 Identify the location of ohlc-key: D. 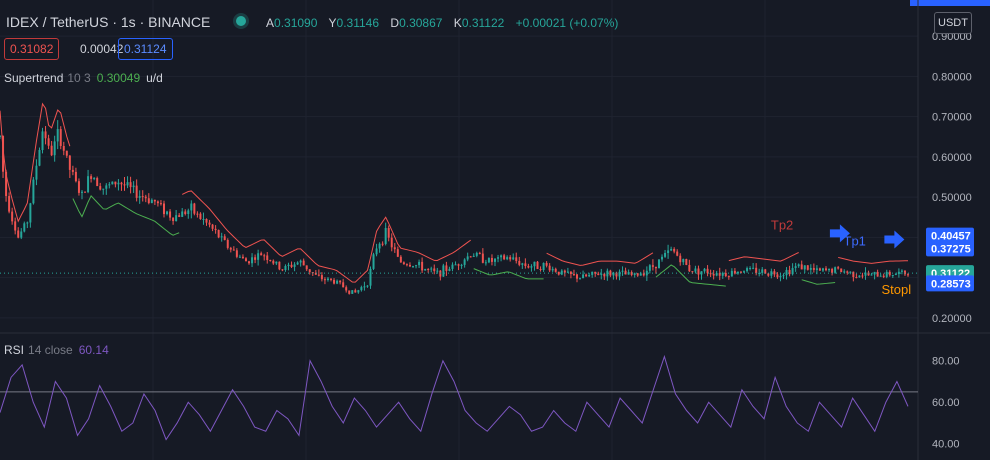
(395, 23).